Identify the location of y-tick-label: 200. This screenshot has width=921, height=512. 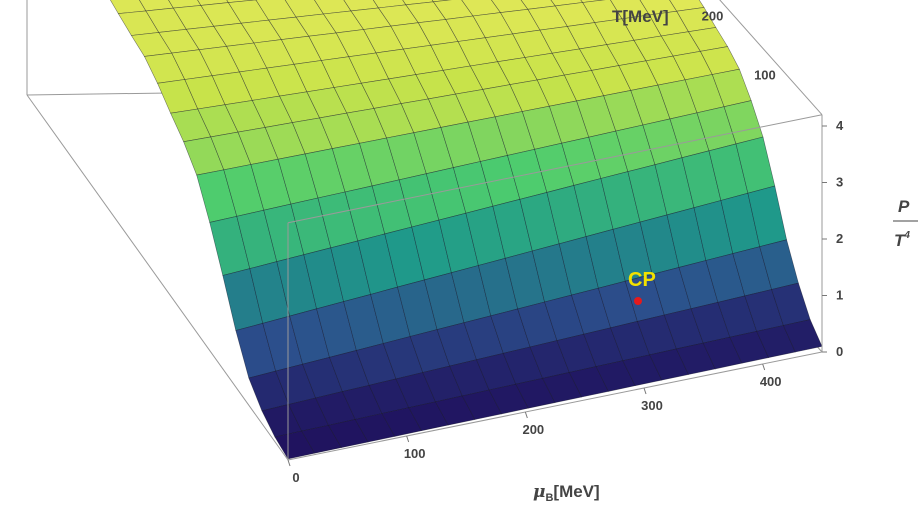
(713, 15).